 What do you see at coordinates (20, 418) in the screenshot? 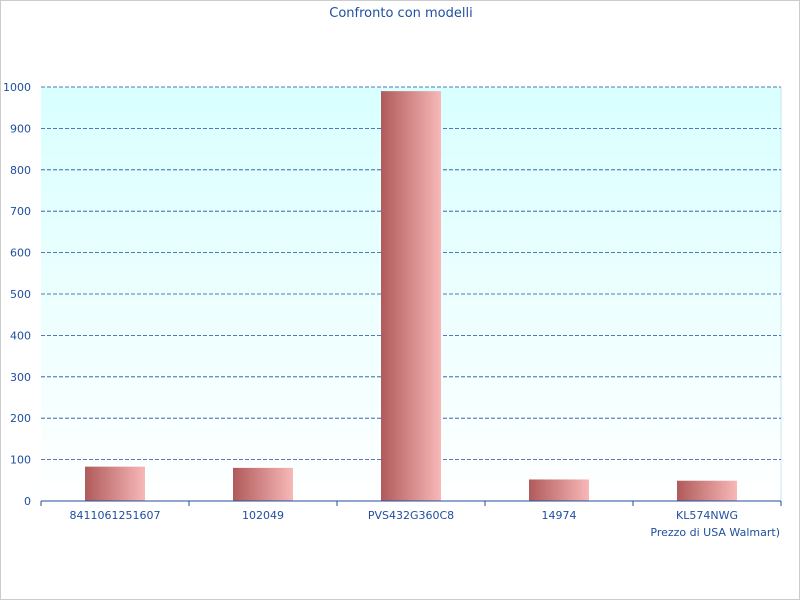
I see `y-tick-label: 200` at bounding box center [20, 418].